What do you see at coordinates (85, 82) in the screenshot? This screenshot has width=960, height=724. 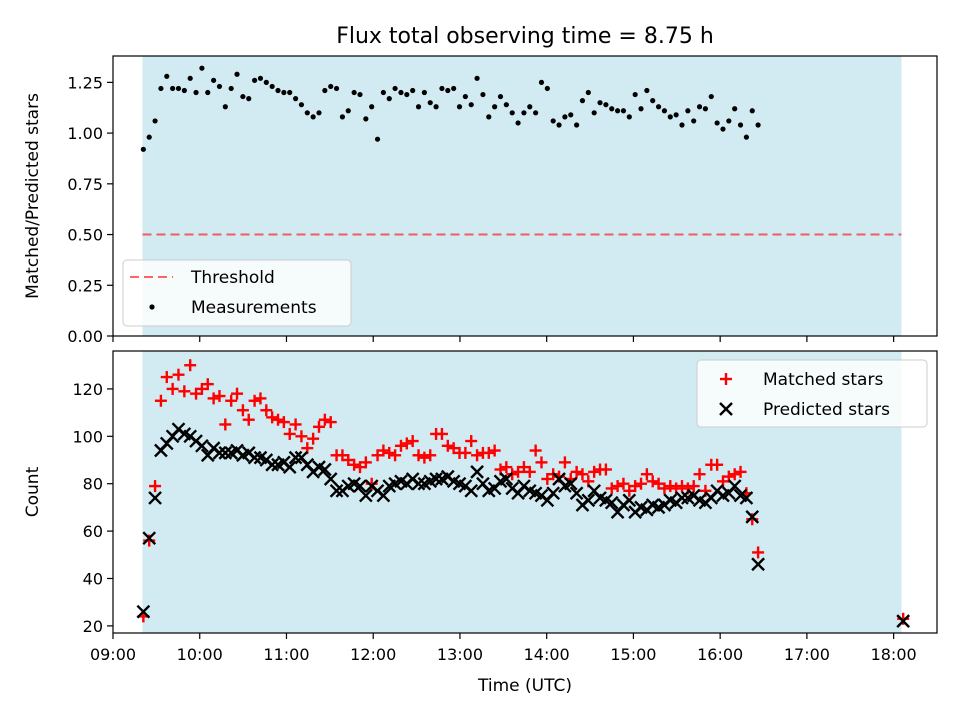 I see `y-tick-label: 1.25` at bounding box center [85, 82].